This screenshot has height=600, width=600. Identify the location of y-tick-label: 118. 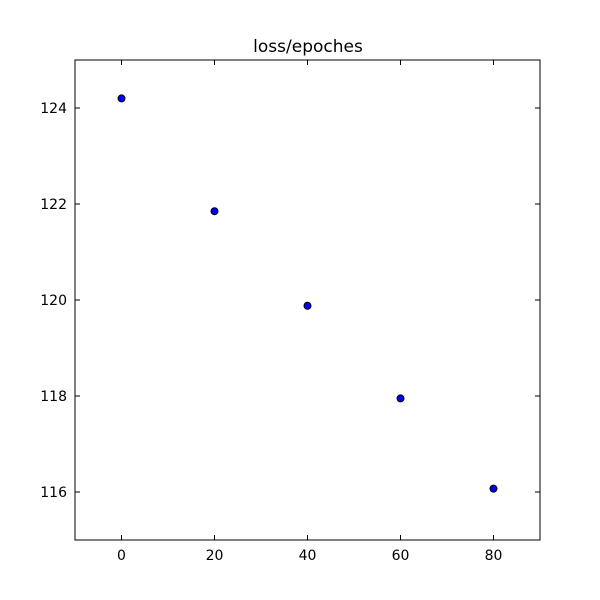
(53, 397).